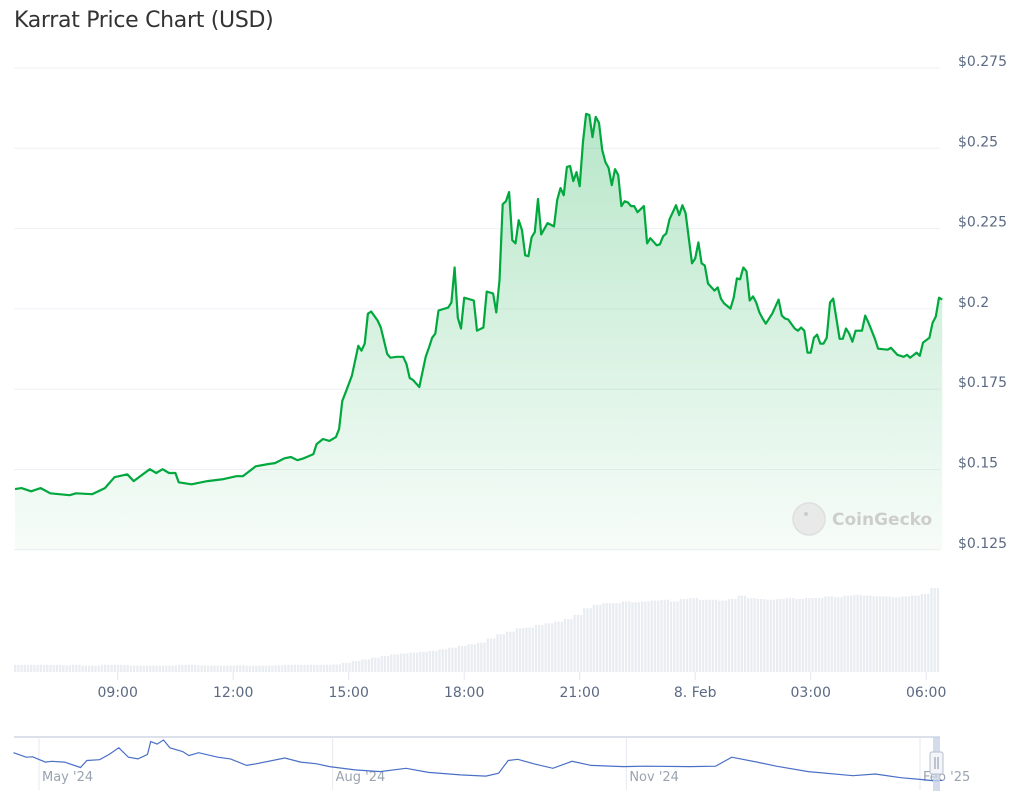 The image size is (1024, 808). What do you see at coordinates (580, 693) in the screenshot?
I see `x-tick-label: 21:00` at bounding box center [580, 693].